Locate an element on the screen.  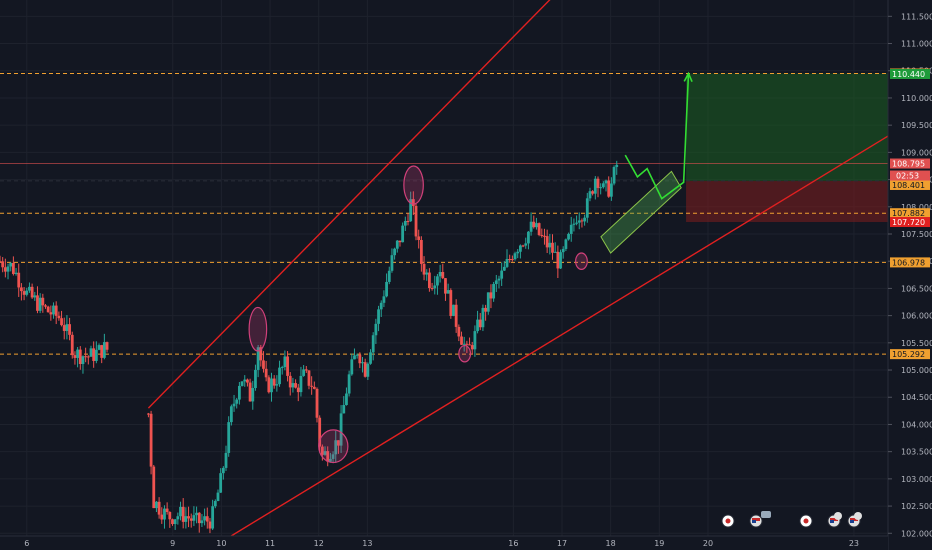
price-tick-label: 105.500 is located at coordinates (916, 343).